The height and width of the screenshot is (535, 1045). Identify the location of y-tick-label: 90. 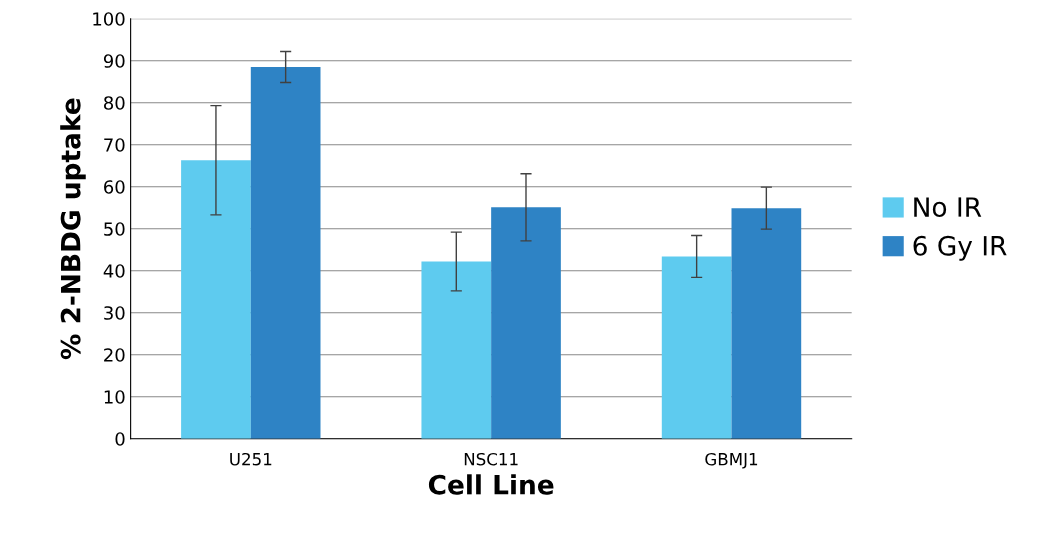
(114, 61).